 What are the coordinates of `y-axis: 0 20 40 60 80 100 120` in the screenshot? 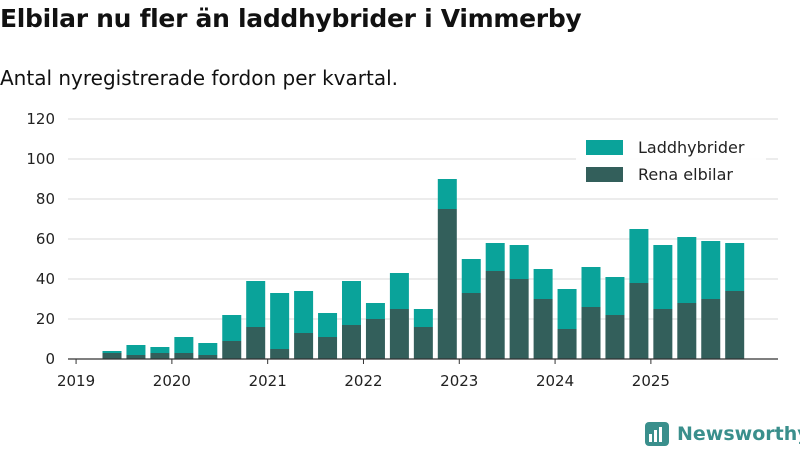 It's located at (40, 239).